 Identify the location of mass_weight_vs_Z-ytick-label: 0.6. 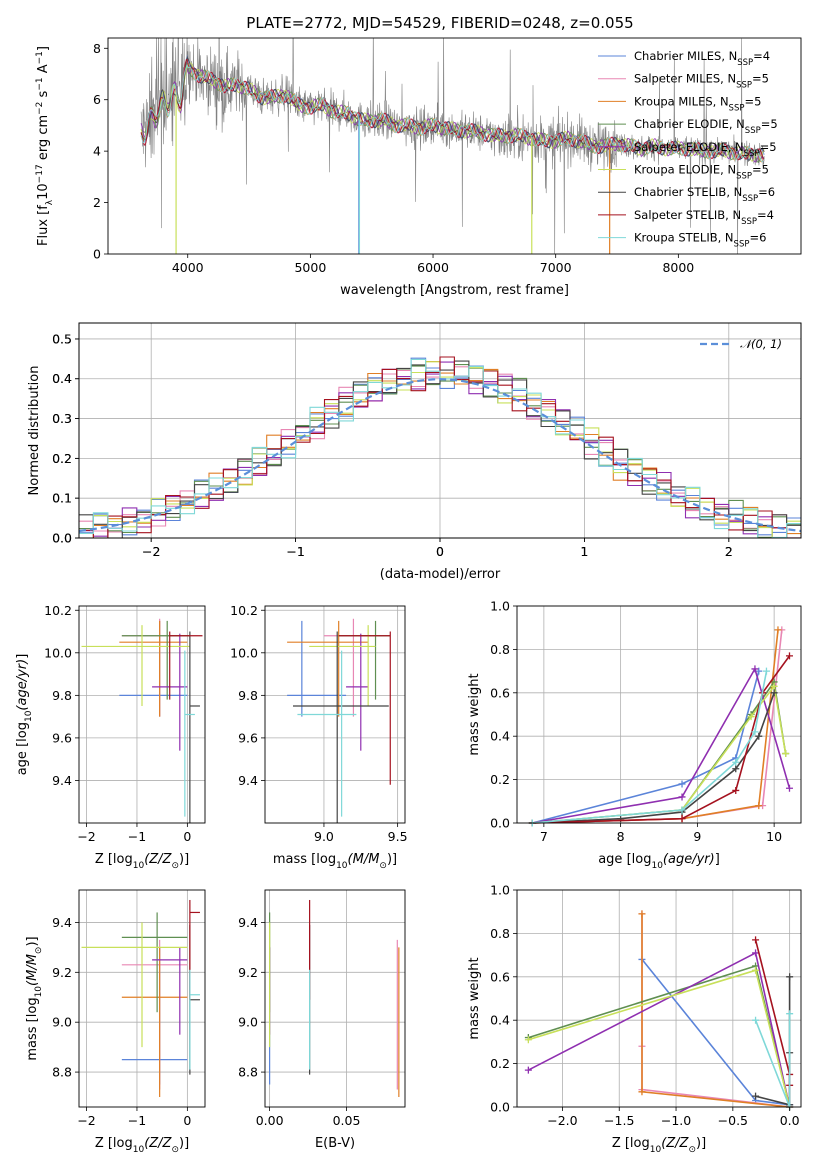
(500, 976).